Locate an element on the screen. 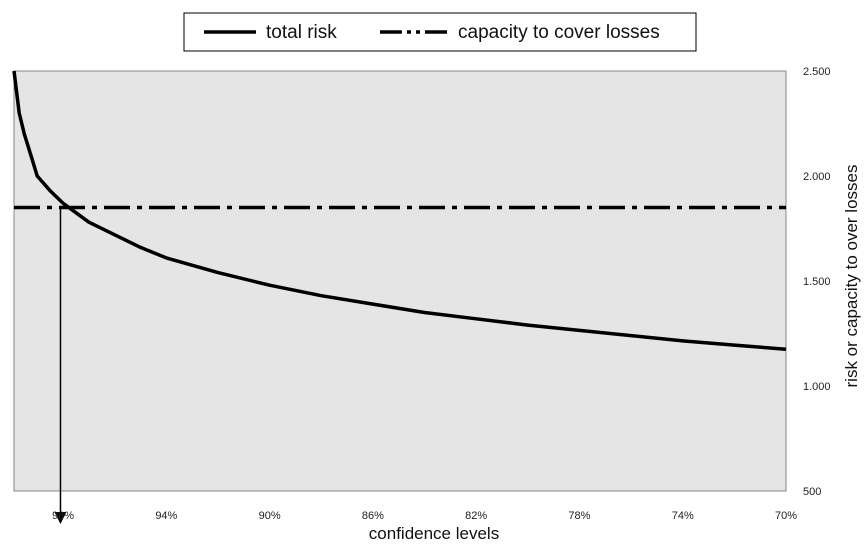 This screenshot has width=864, height=546. x-tick-label: 86% is located at coordinates (373, 516).